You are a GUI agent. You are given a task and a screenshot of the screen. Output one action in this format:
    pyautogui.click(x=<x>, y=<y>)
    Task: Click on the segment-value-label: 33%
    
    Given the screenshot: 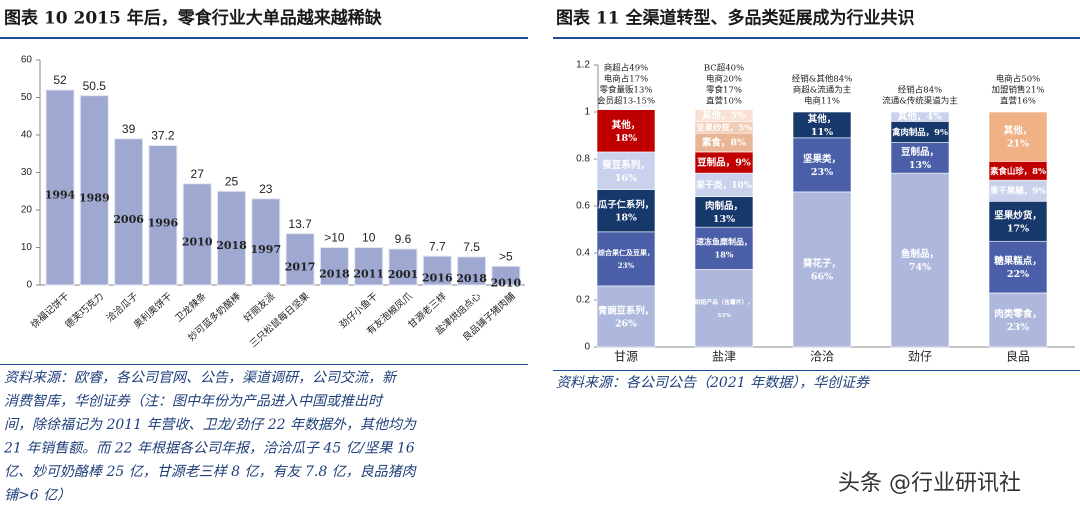 What is the action you would take?
    pyautogui.click(x=724, y=315)
    